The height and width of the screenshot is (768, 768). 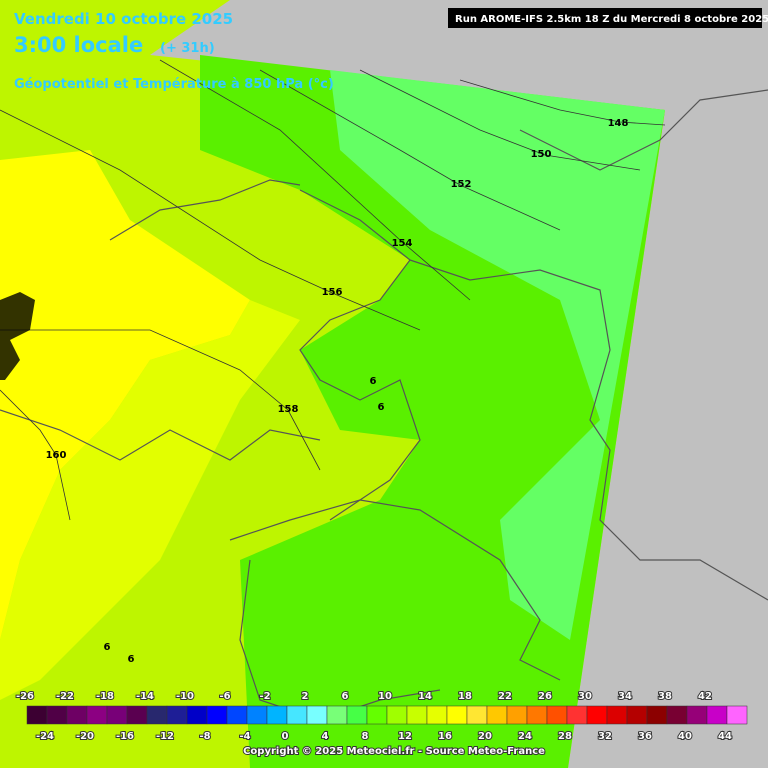 What do you see at coordinates (264, 696) in the screenshot?
I see `legend-label: -2` at bounding box center [264, 696].